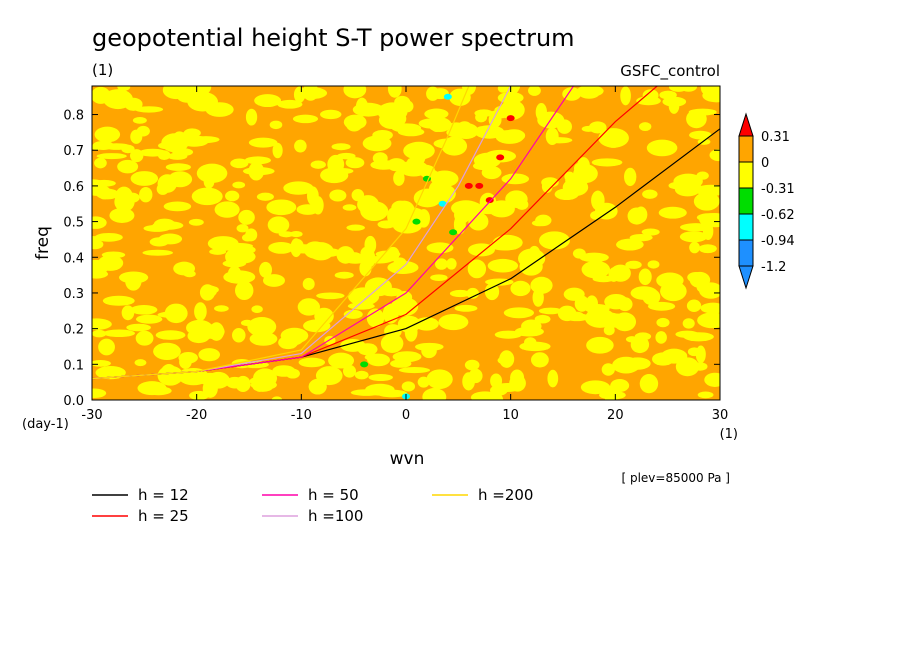 Image resolution: width=904 pixels, height=654 pixels. I want to click on y-tick-label: 0.4, so click(73, 258).